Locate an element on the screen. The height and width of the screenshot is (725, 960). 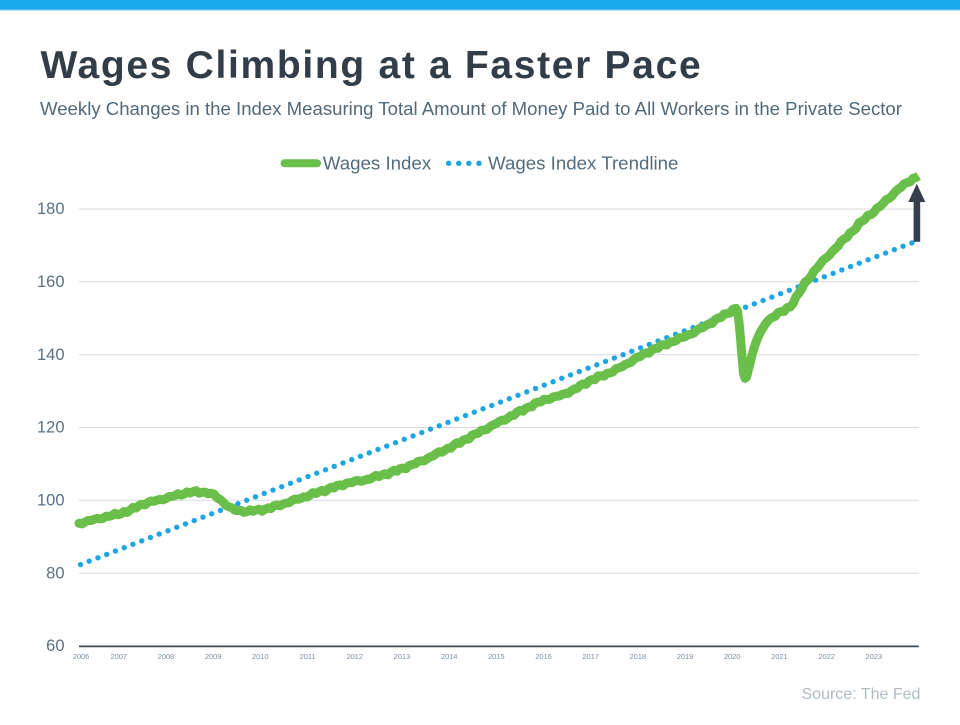
svg-text: 2012 is located at coordinates (354, 656).